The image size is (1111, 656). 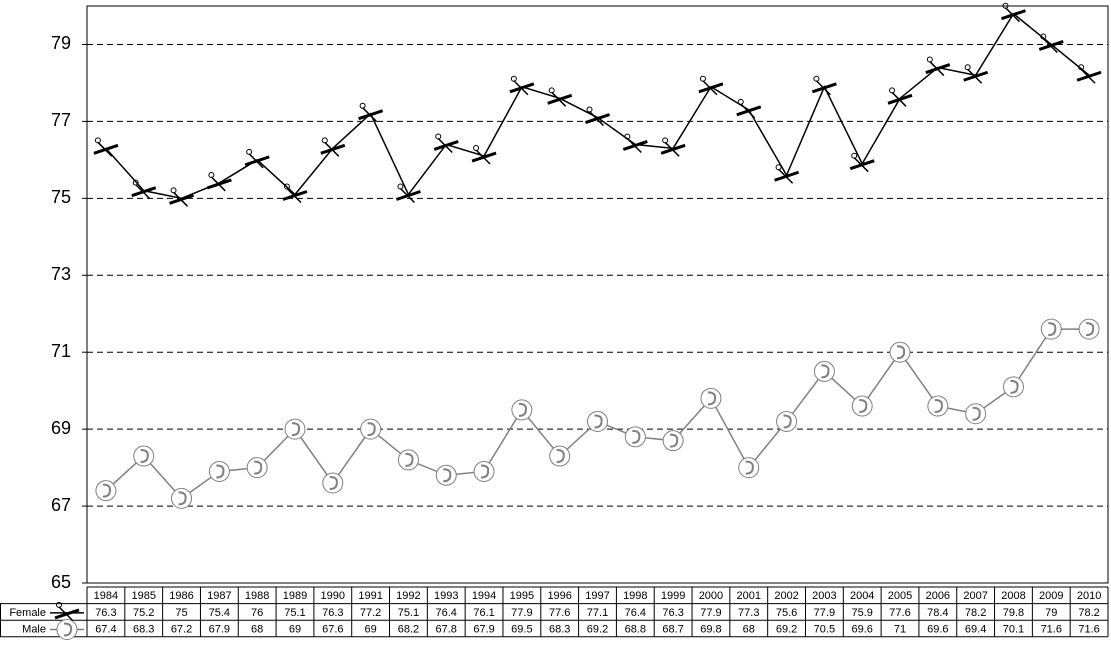 I want to click on x-tick-label: 2006, so click(x=938, y=596).